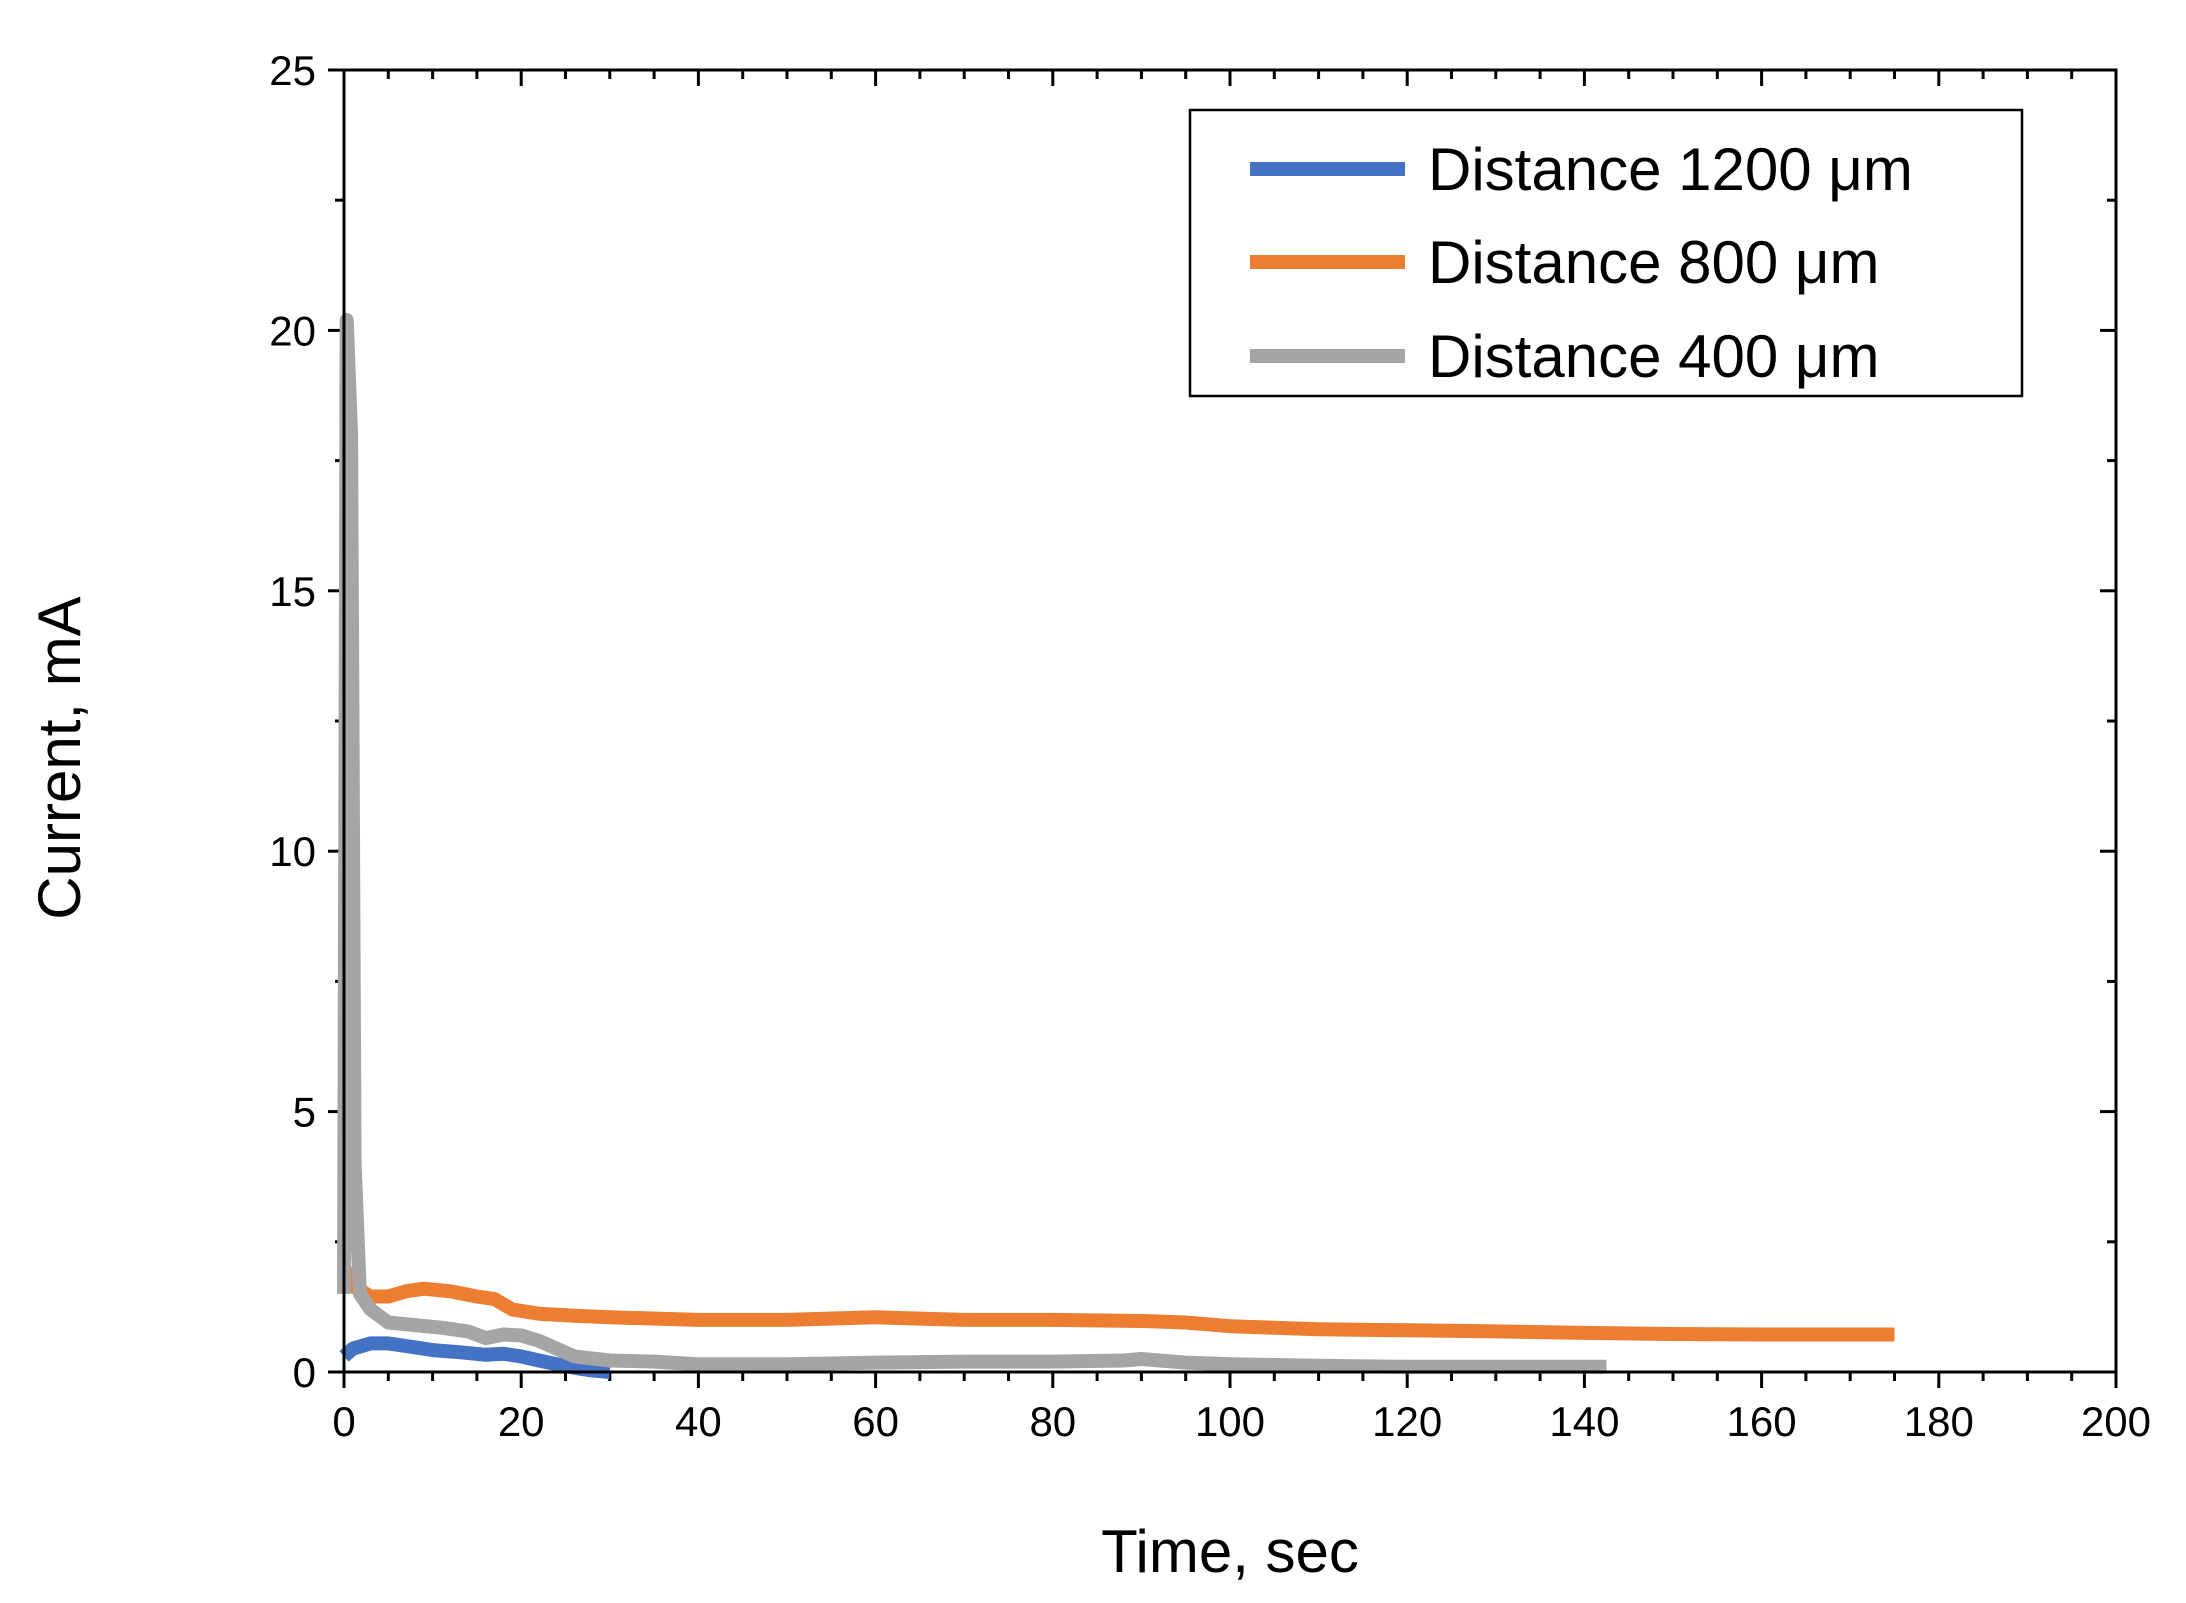 Image resolution: width=2186 pixels, height=1603 pixels. Describe the element at coordinates (304, 1372) in the screenshot. I see `y-tick-label: 0` at that location.